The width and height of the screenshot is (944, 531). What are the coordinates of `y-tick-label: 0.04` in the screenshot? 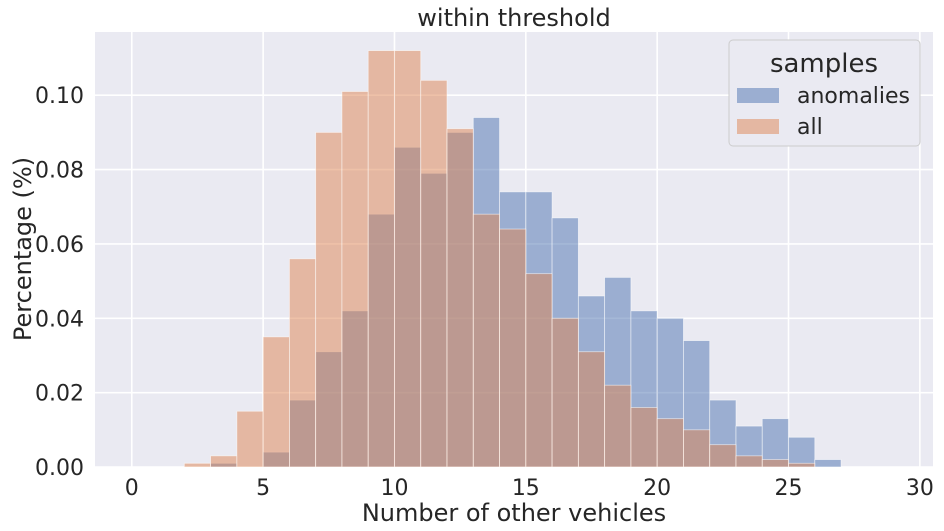 It's located at (59, 319).